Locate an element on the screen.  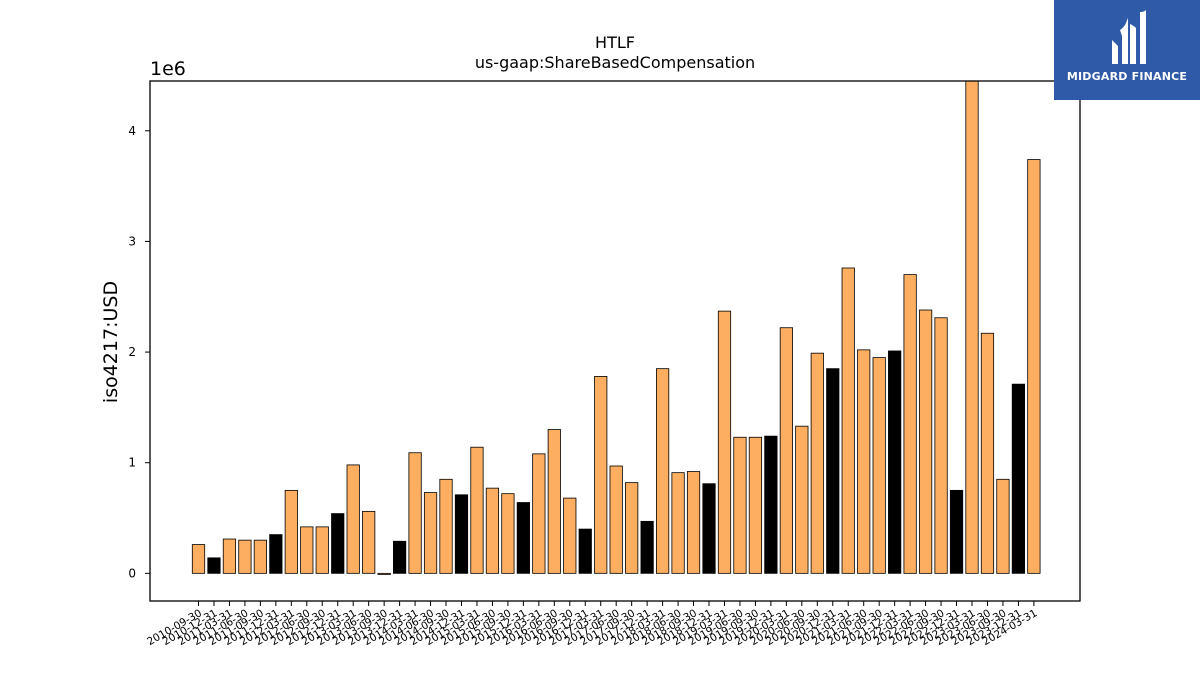
y-tick-label: 2 is located at coordinates (132, 352).